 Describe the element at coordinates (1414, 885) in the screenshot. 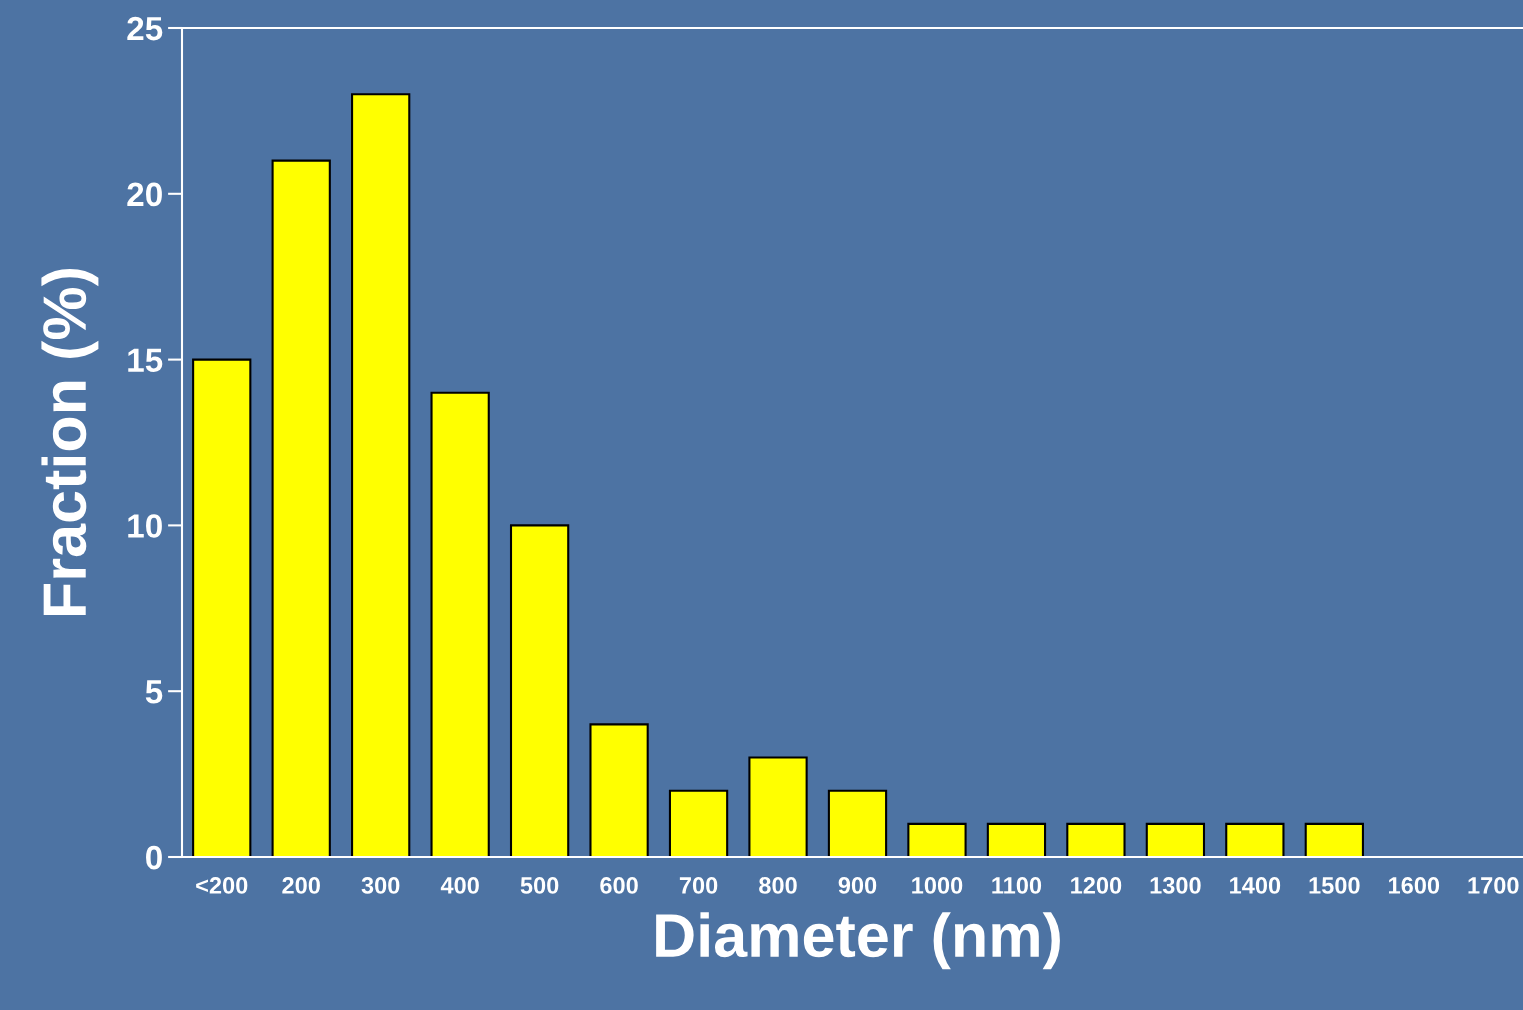

I see `x-tick-label: 1600` at that location.